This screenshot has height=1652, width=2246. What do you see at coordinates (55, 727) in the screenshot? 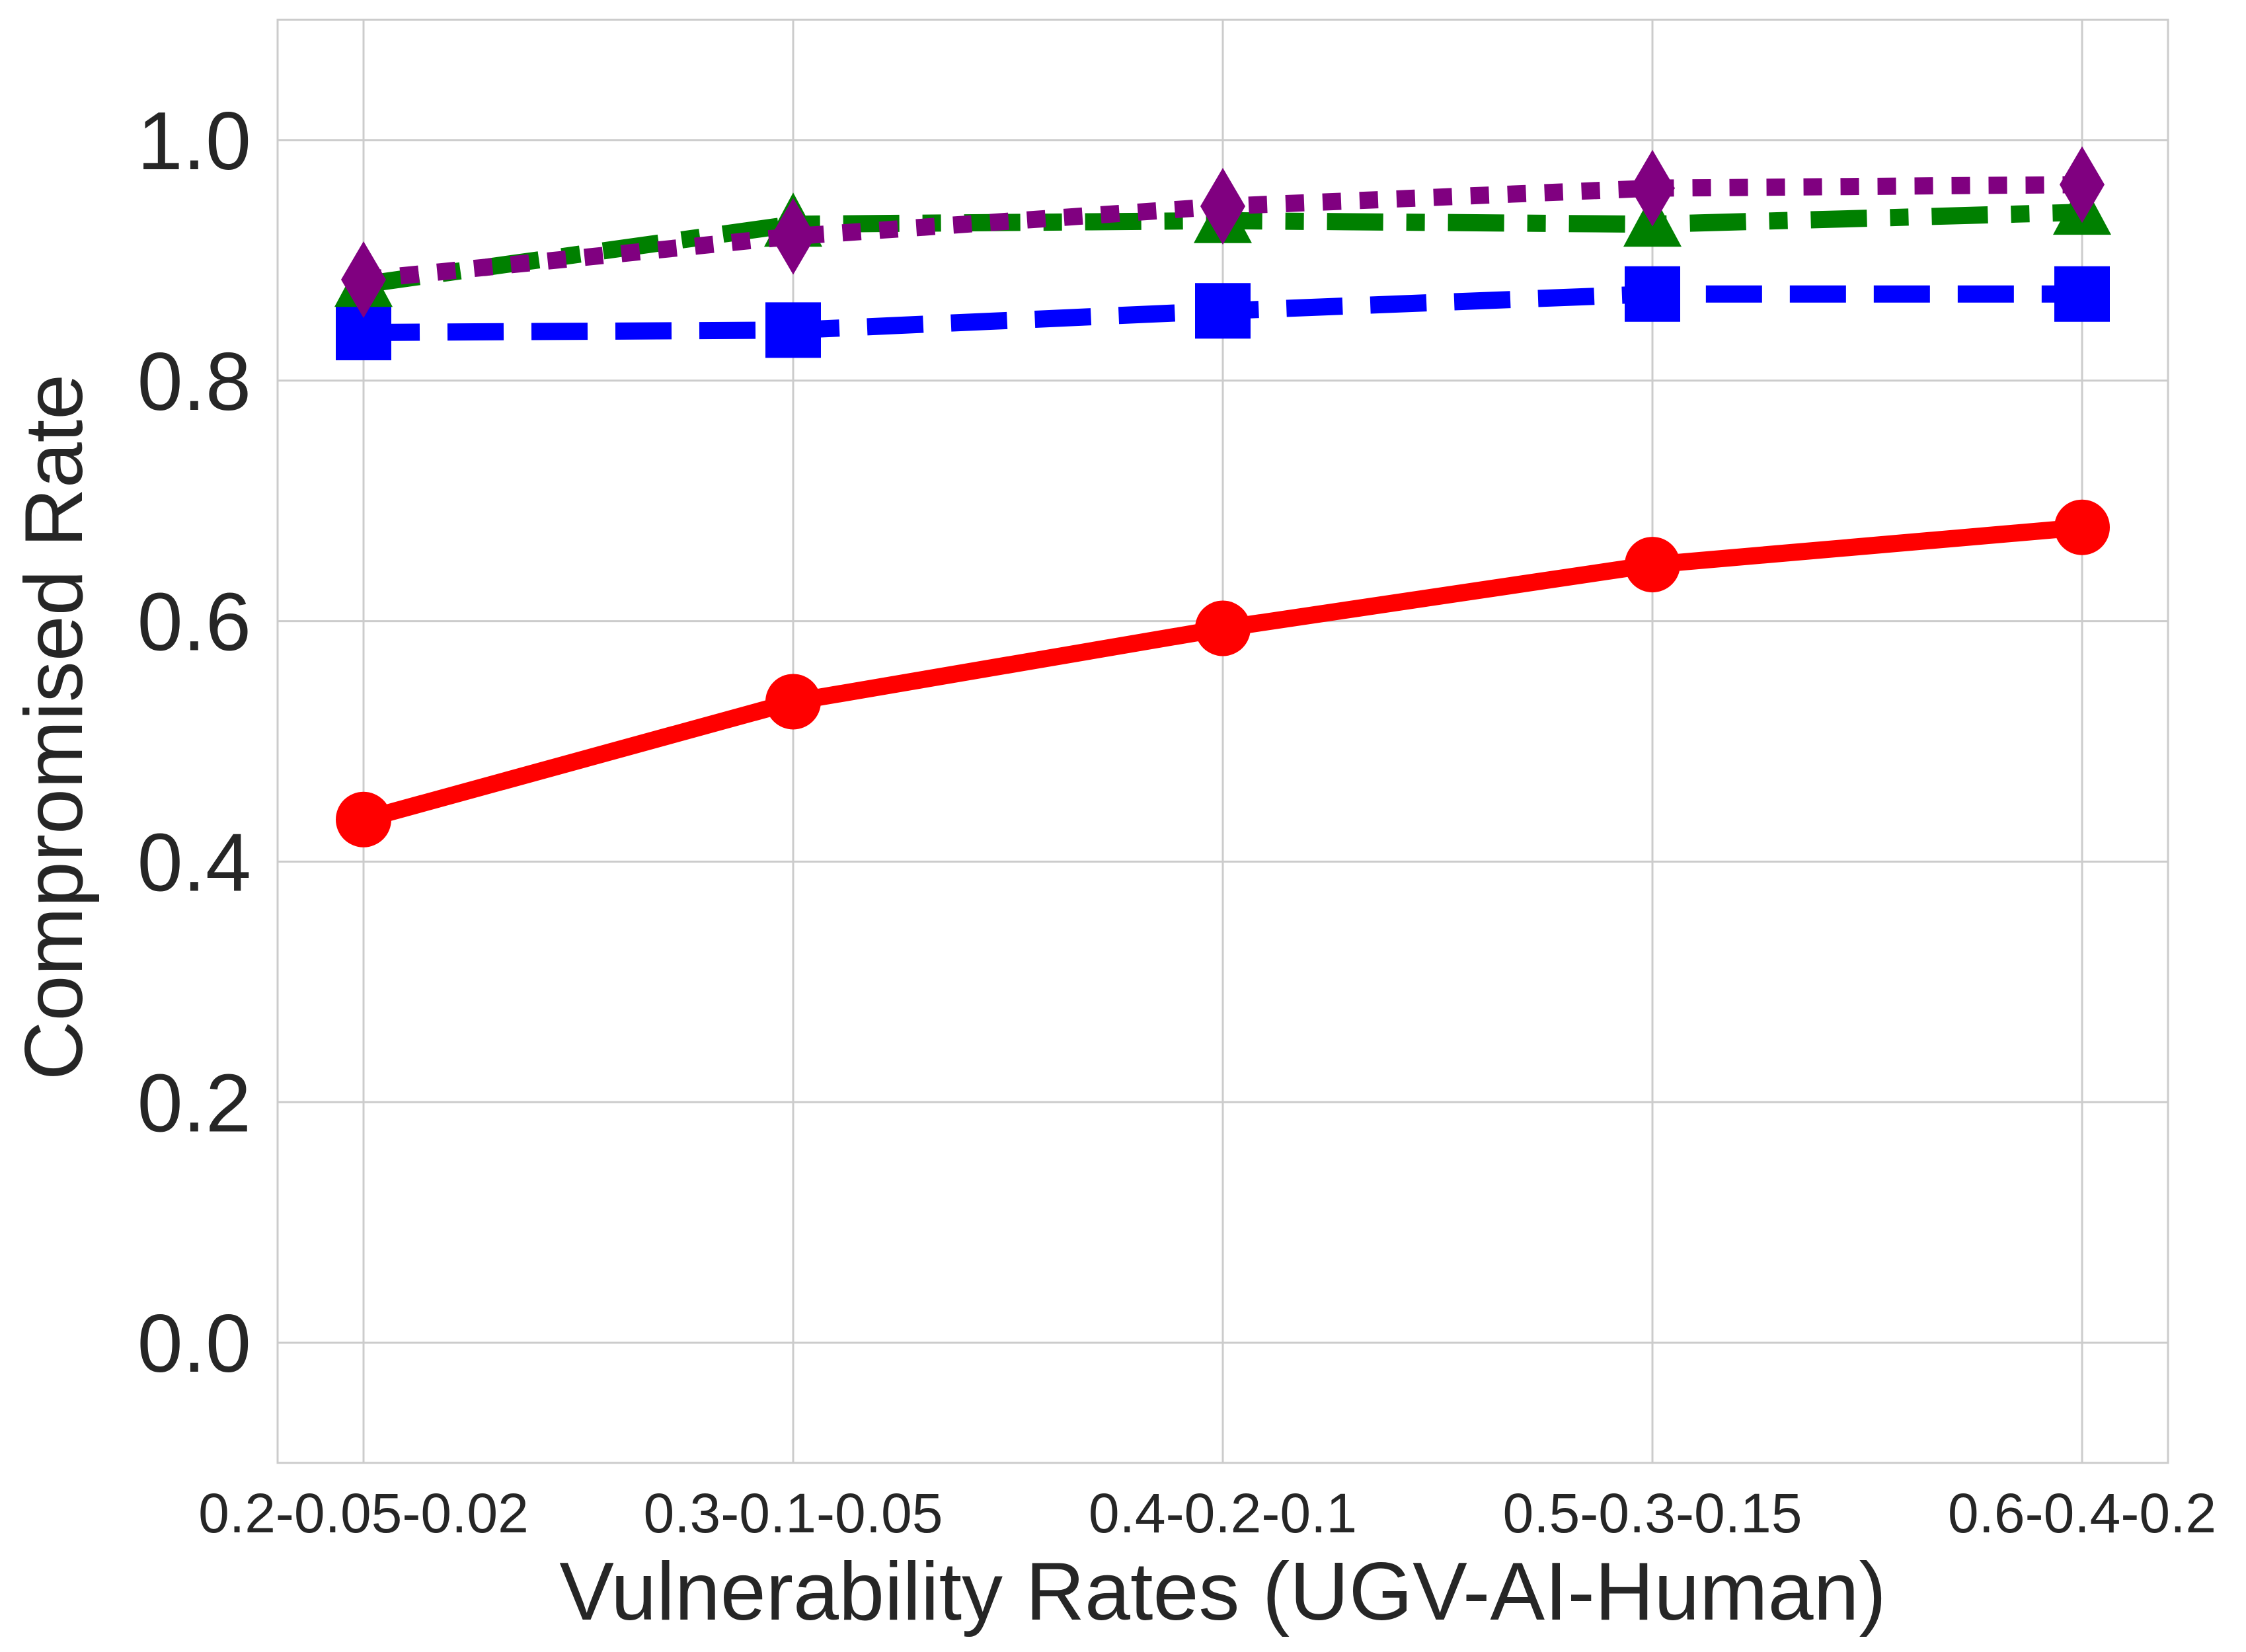
I see `y-axis-label: Compromised Rate` at bounding box center [55, 727].